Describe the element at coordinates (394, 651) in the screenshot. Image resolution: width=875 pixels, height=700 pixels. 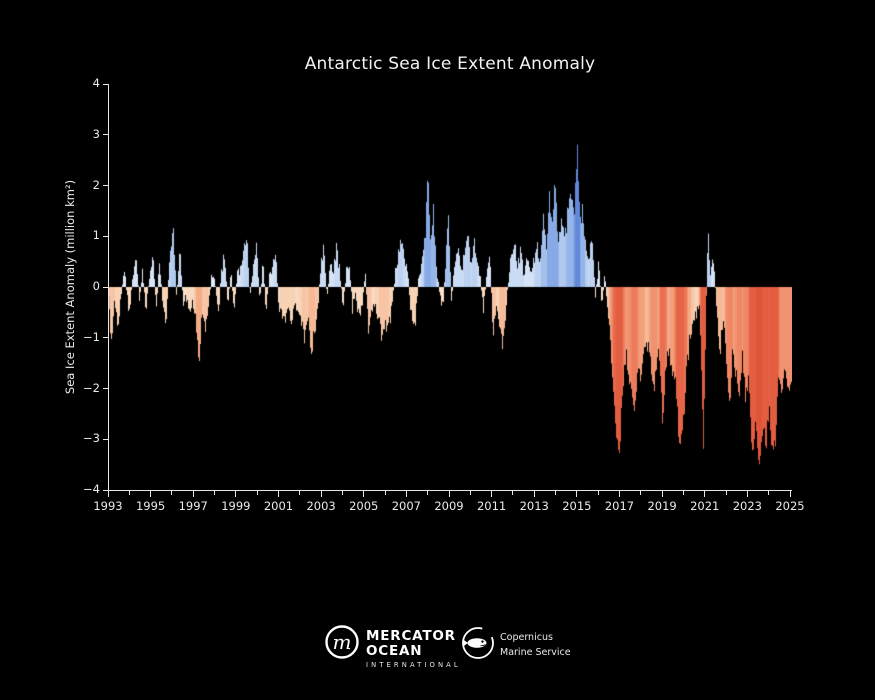
I see `mercator-wordmark-line2: OCEAN` at that location.